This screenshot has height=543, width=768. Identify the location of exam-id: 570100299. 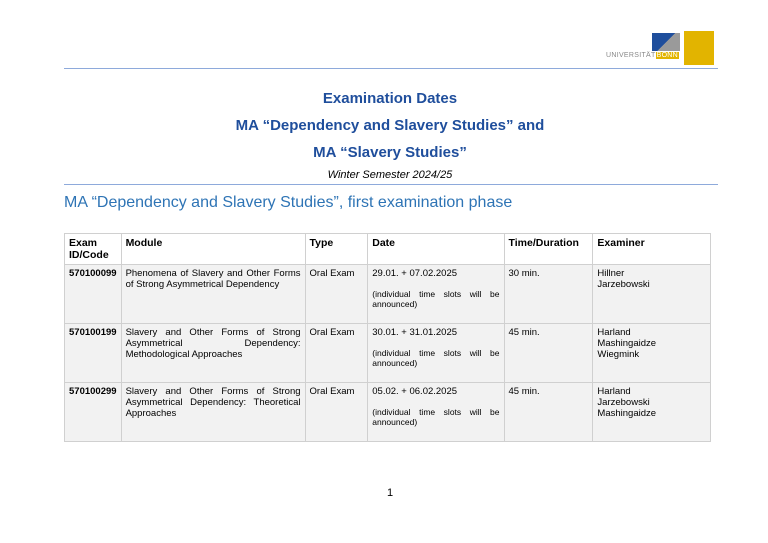
(93, 412).